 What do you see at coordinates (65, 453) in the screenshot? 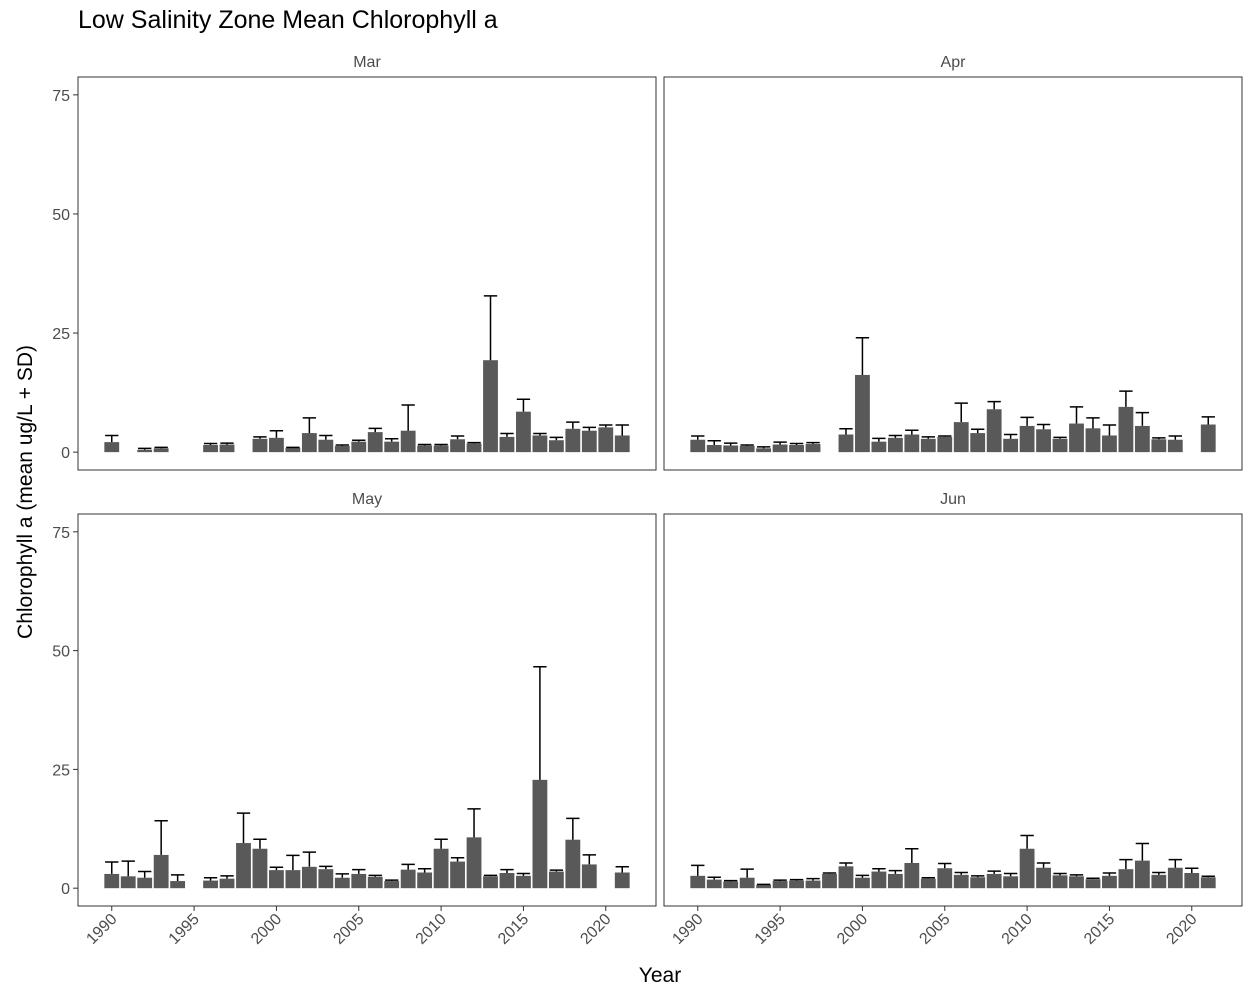
I see `y-tick-label: 0` at bounding box center [65, 453].